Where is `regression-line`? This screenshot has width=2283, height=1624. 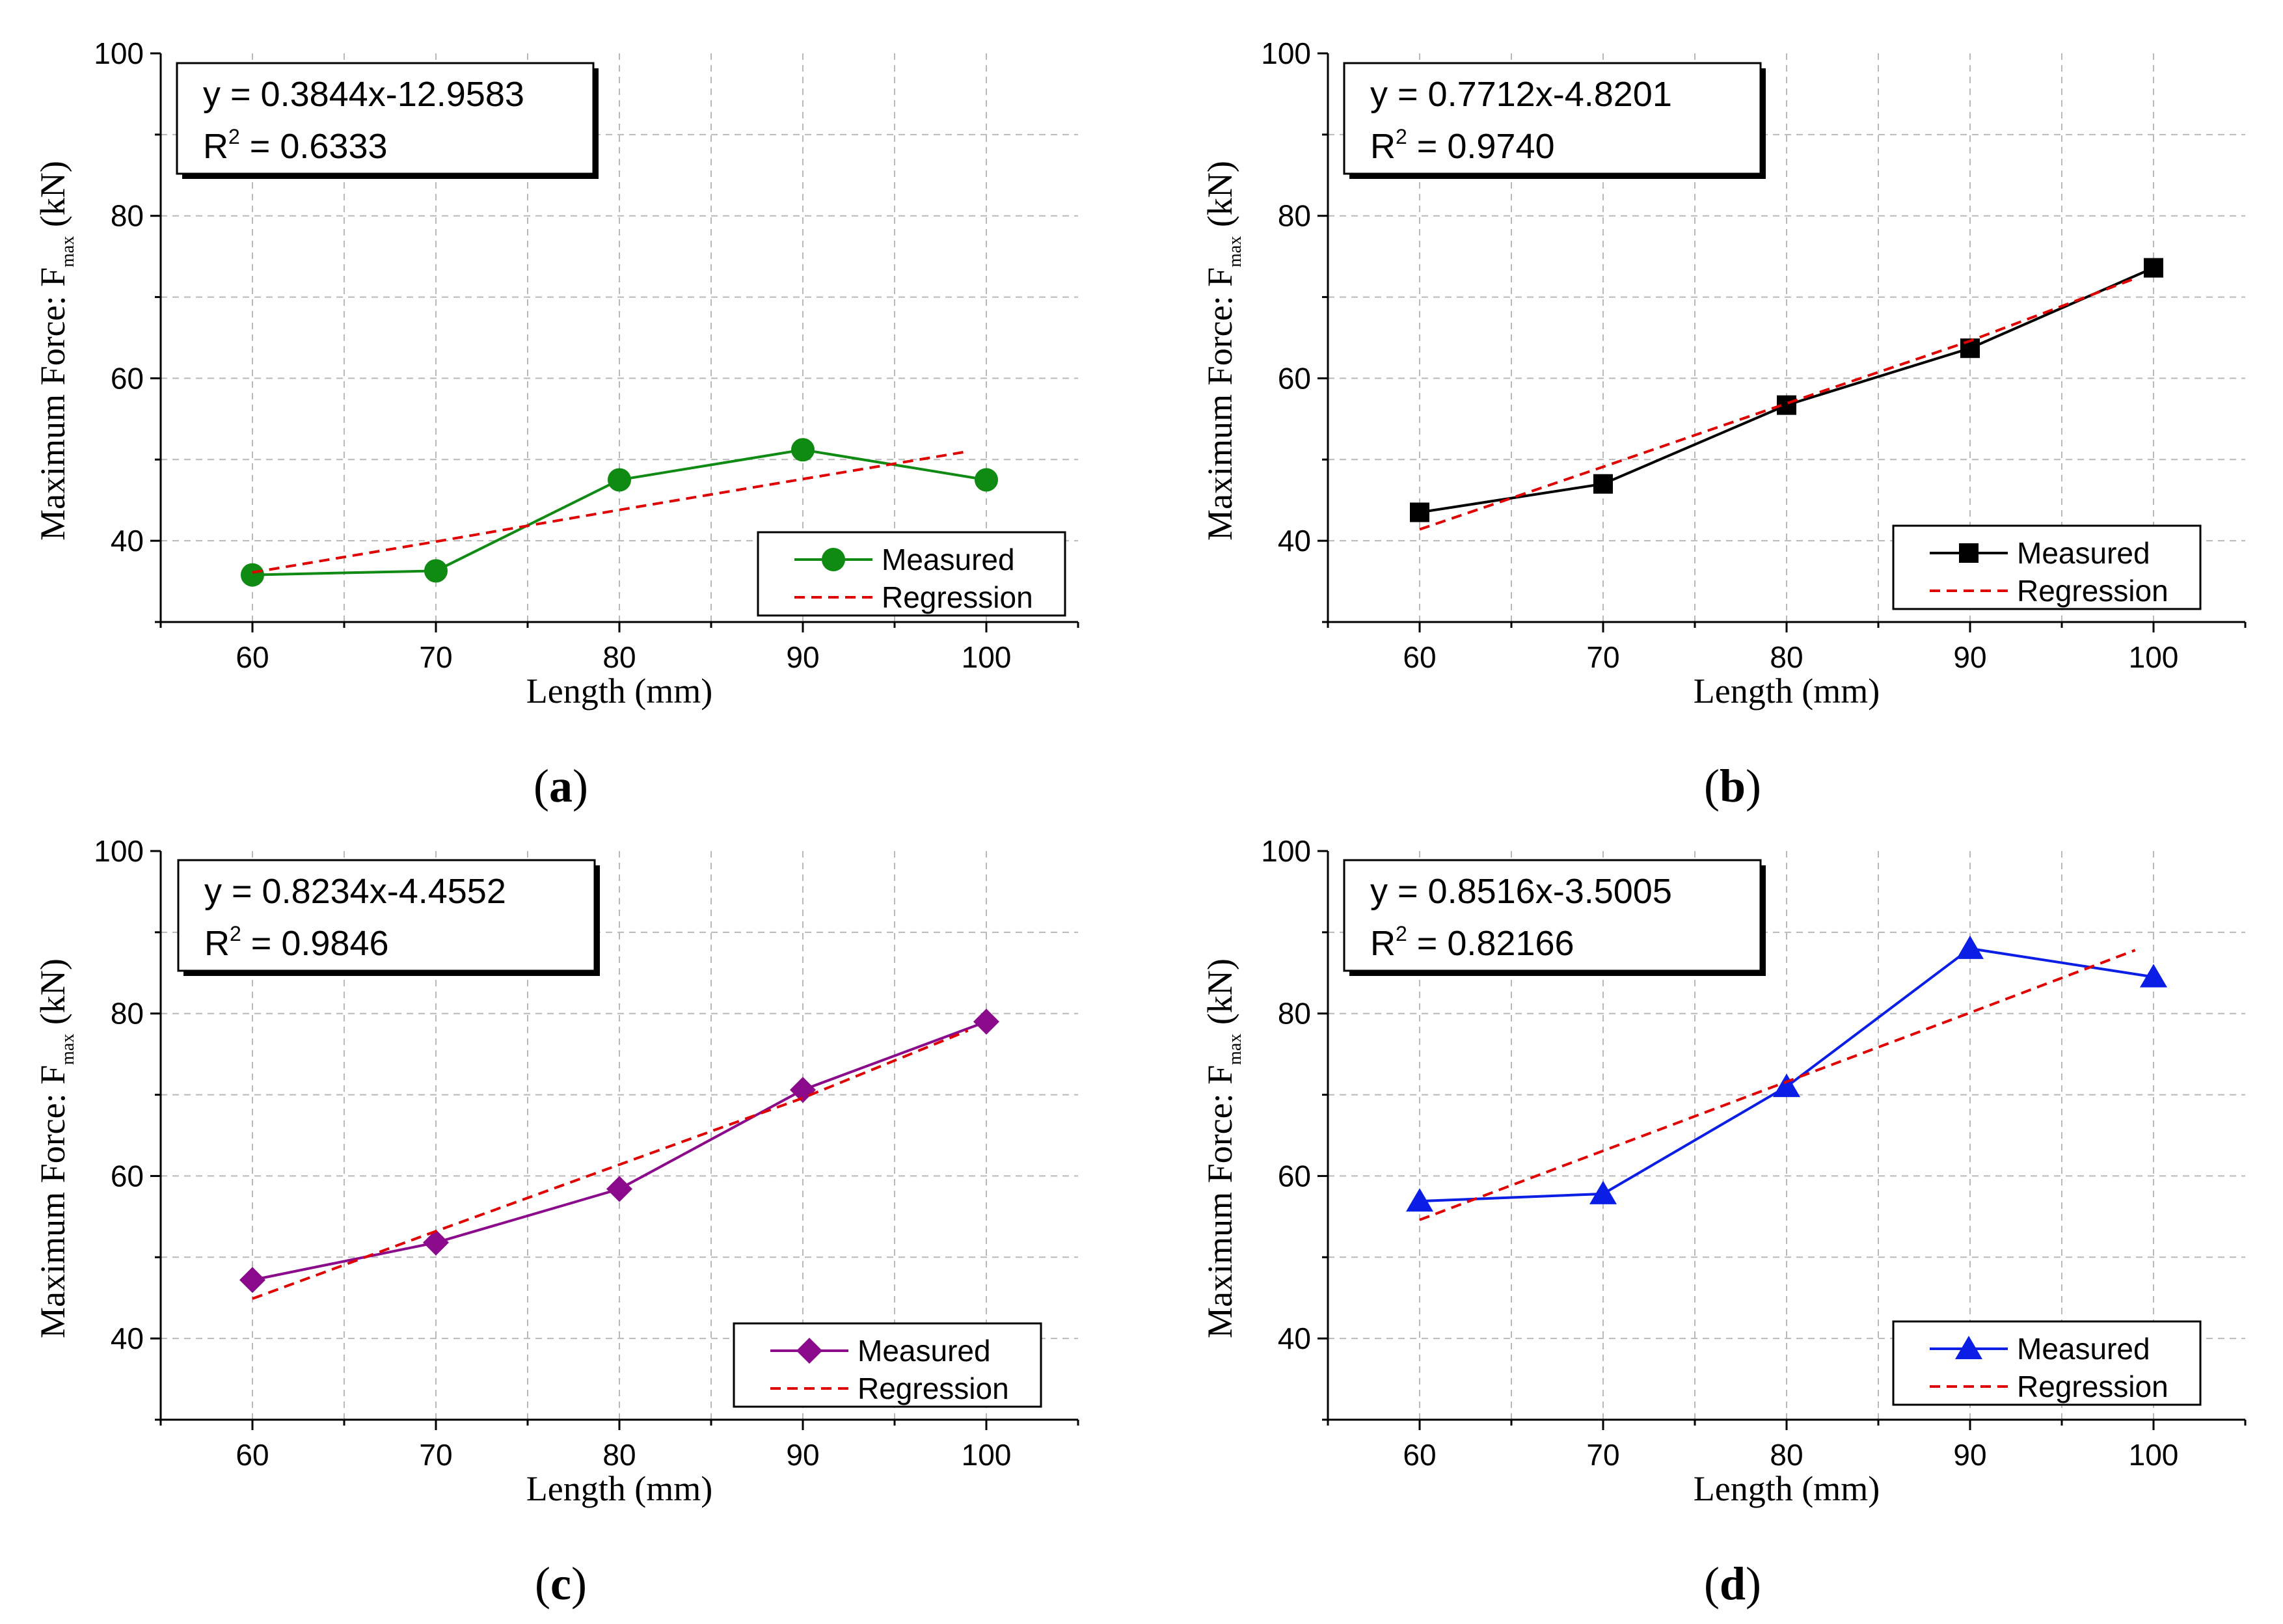 regression-line is located at coordinates (610, 512).